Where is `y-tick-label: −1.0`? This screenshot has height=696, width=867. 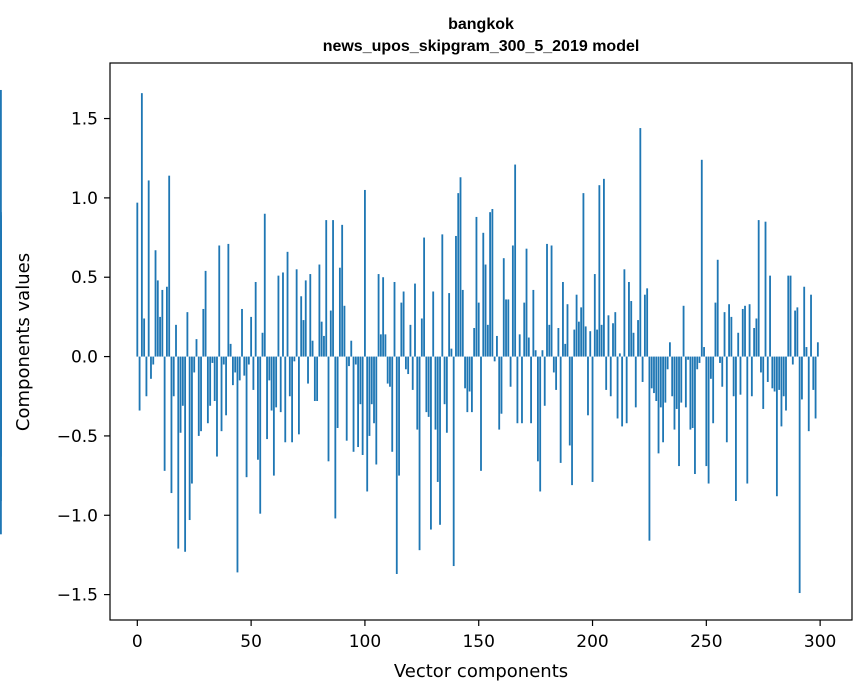
y-tick-label: −1.0 is located at coordinates (77, 516).